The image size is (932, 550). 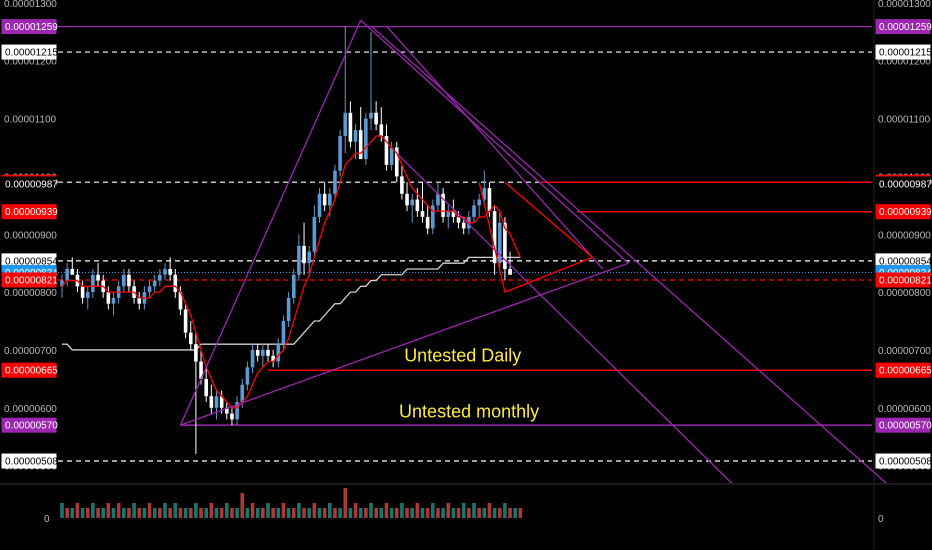 I want to click on price-tag-label-right-4: 0.00000939, so click(x=905, y=212).